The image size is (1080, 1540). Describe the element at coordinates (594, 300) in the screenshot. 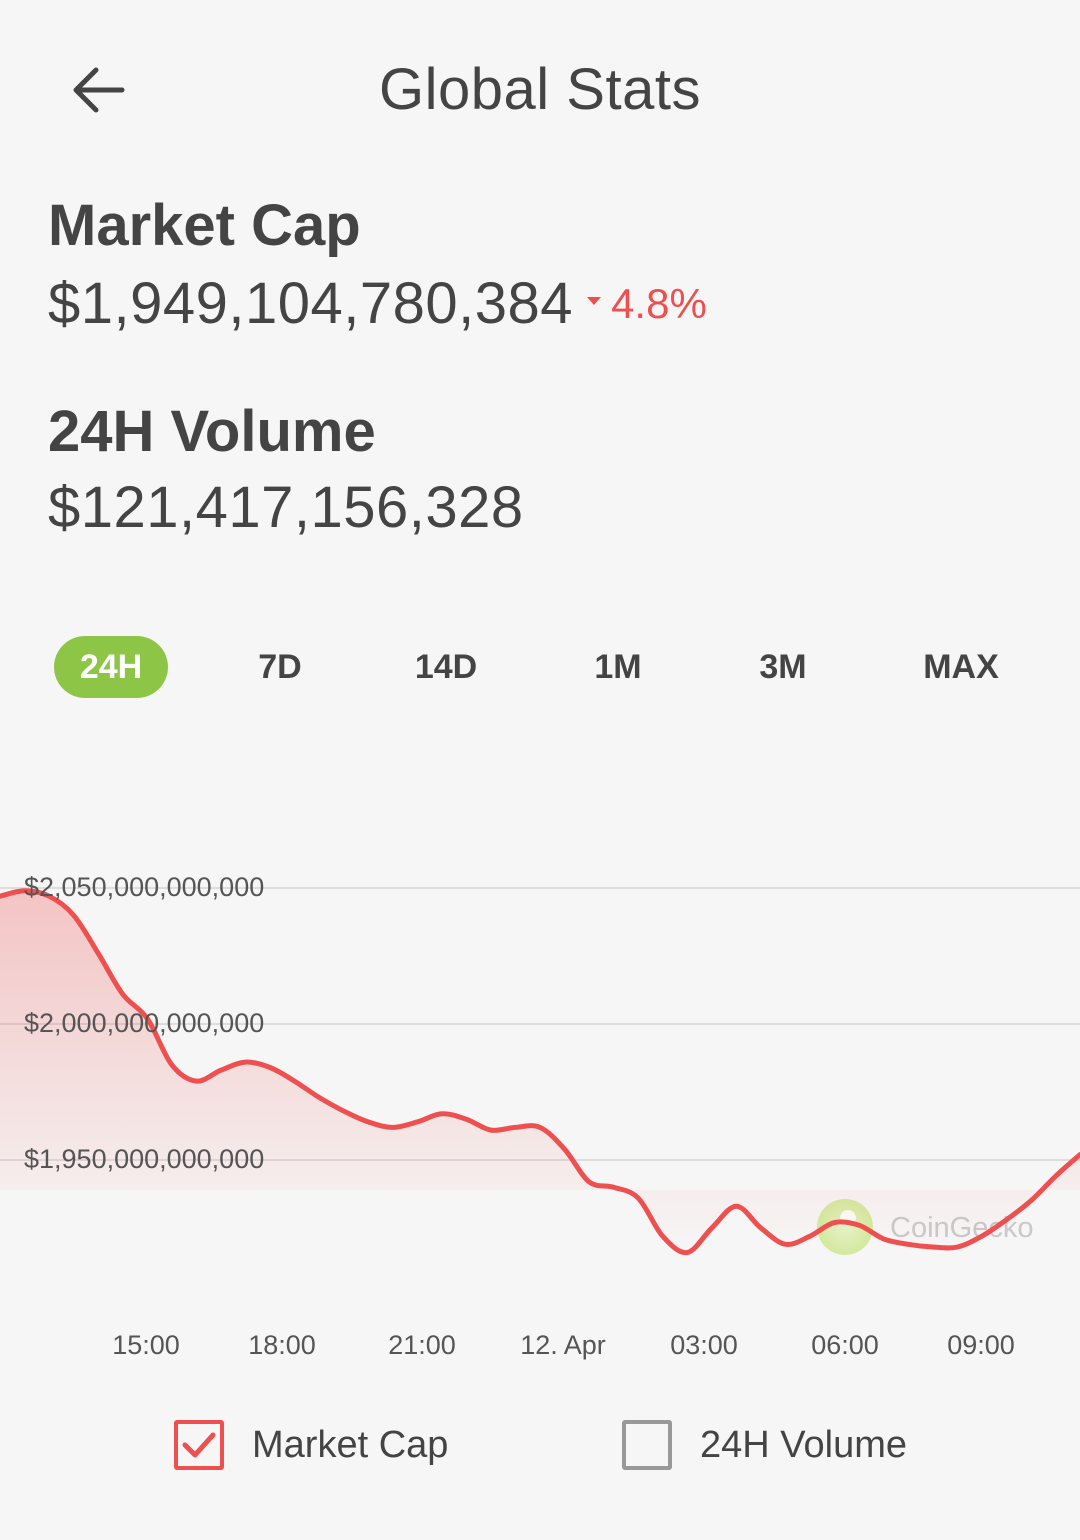

I see `caret-down-icon` at that location.